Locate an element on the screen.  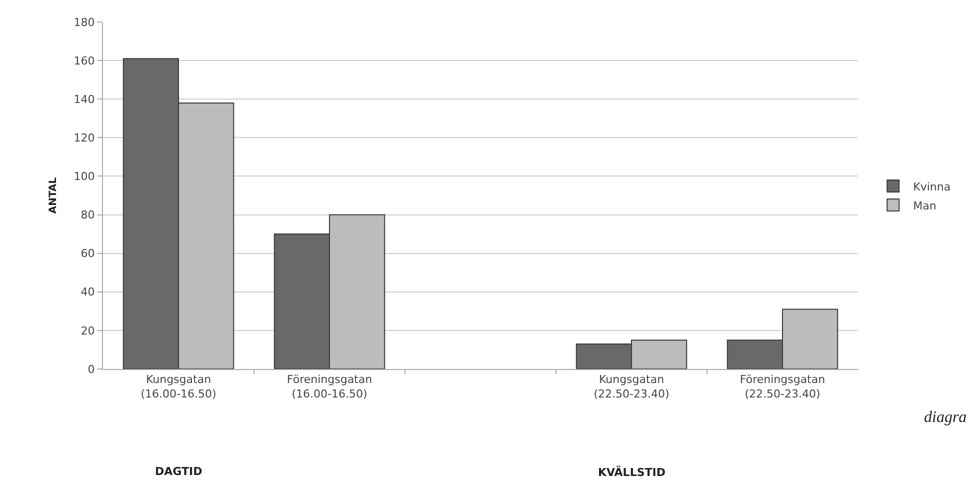
y-tick-label: 60 is located at coordinates (87, 253).